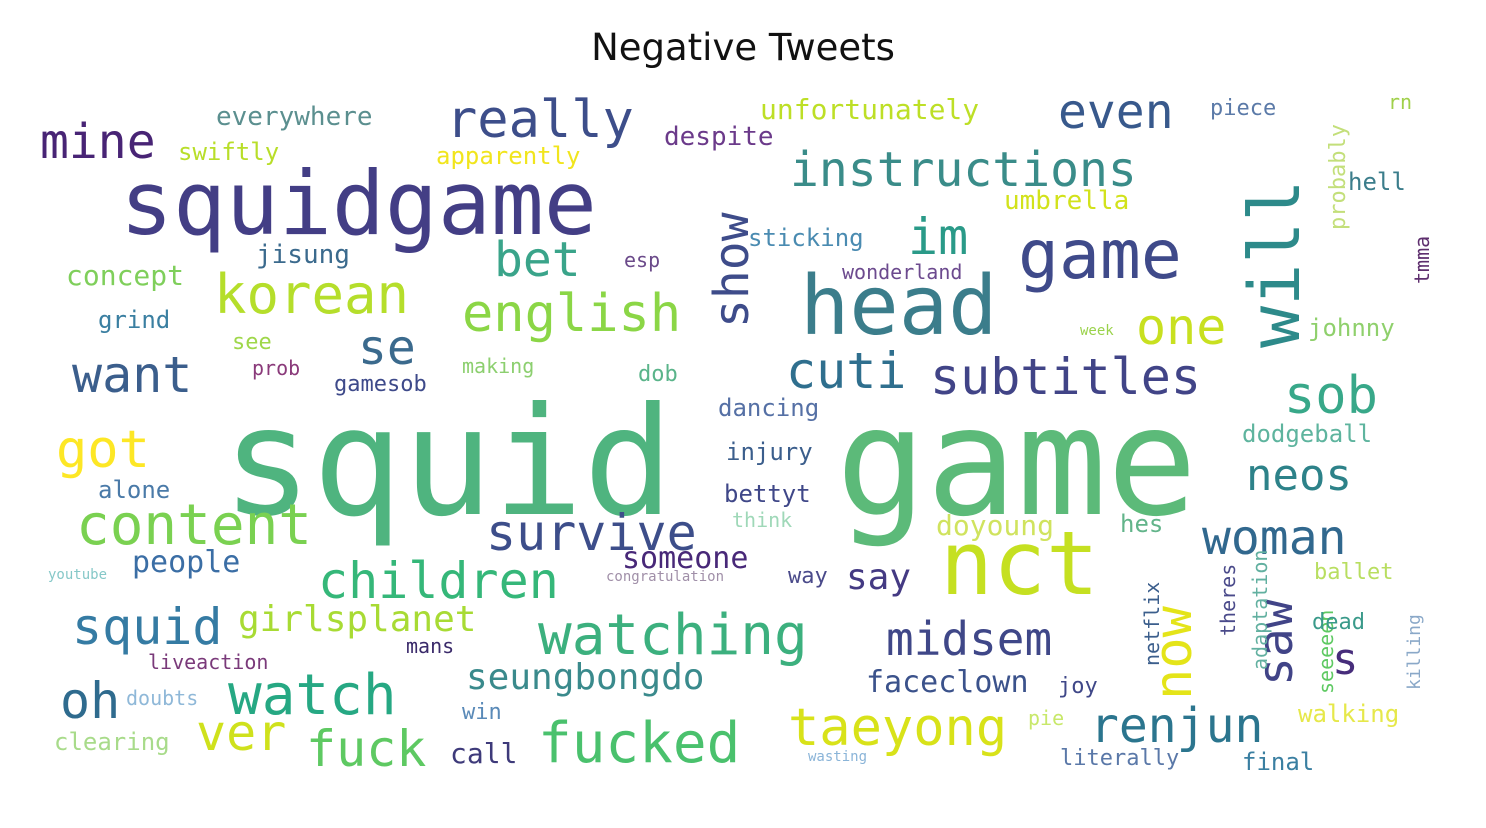 The width and height of the screenshot is (1486, 828). Describe the element at coordinates (1354, 572) in the screenshot. I see `word-ballet: ballet` at that location.